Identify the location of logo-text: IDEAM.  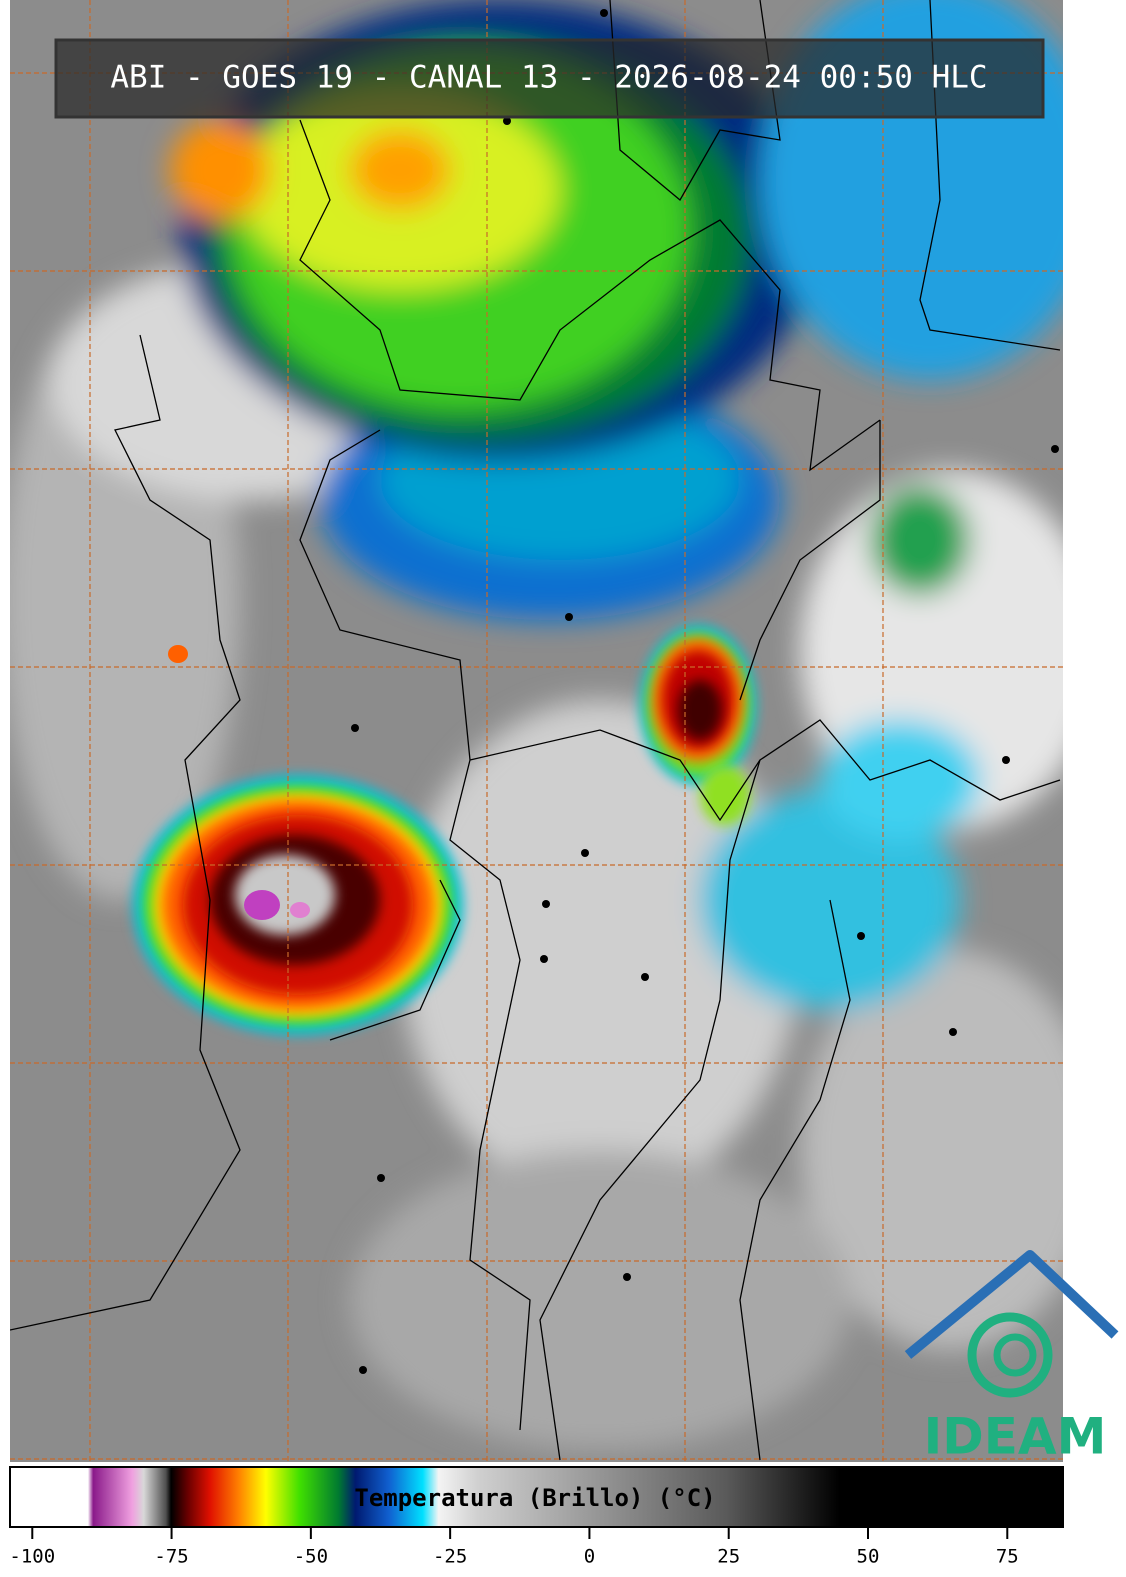
(1015, 1437).